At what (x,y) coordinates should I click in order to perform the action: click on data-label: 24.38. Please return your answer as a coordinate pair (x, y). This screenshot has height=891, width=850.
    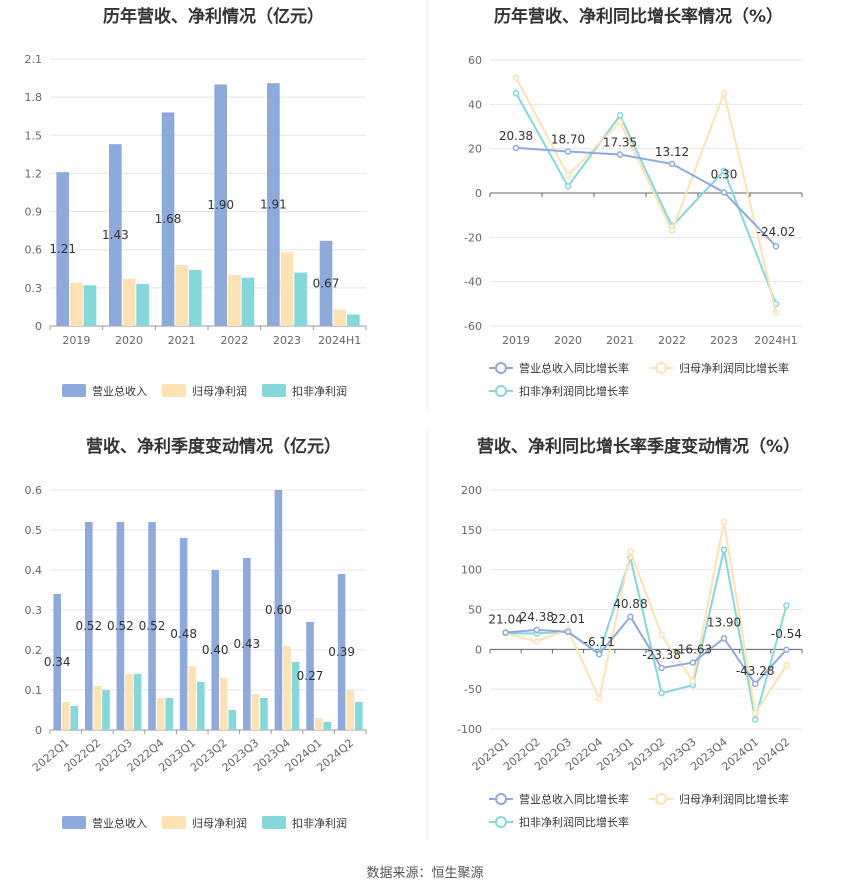
    Looking at the image, I should click on (537, 617).